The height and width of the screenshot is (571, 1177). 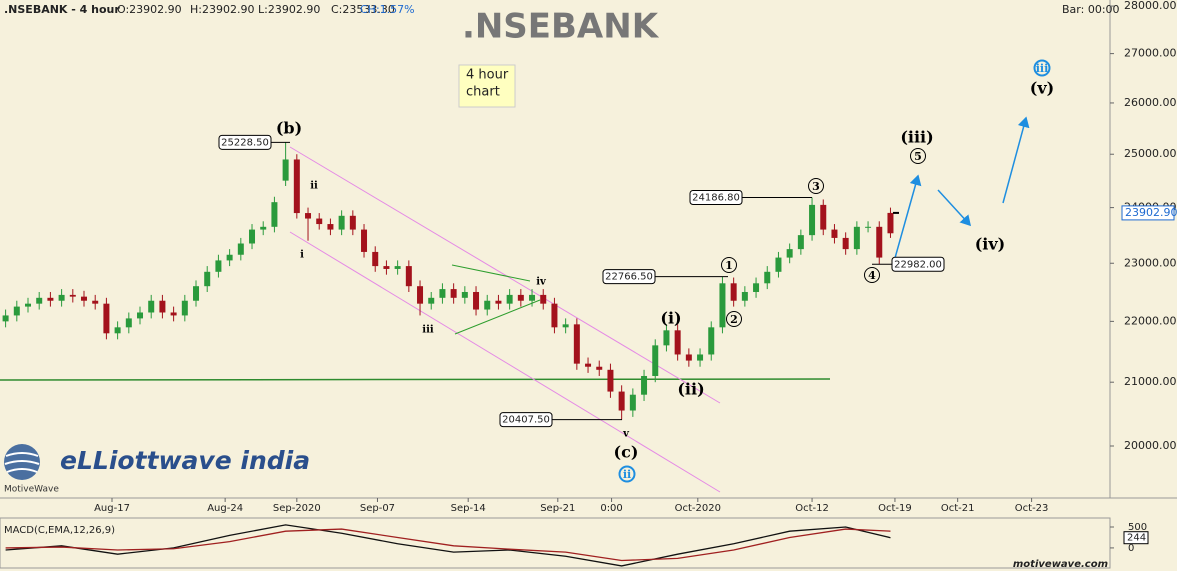 I want to click on y-tick-label: 25000.00, so click(x=1150, y=153).